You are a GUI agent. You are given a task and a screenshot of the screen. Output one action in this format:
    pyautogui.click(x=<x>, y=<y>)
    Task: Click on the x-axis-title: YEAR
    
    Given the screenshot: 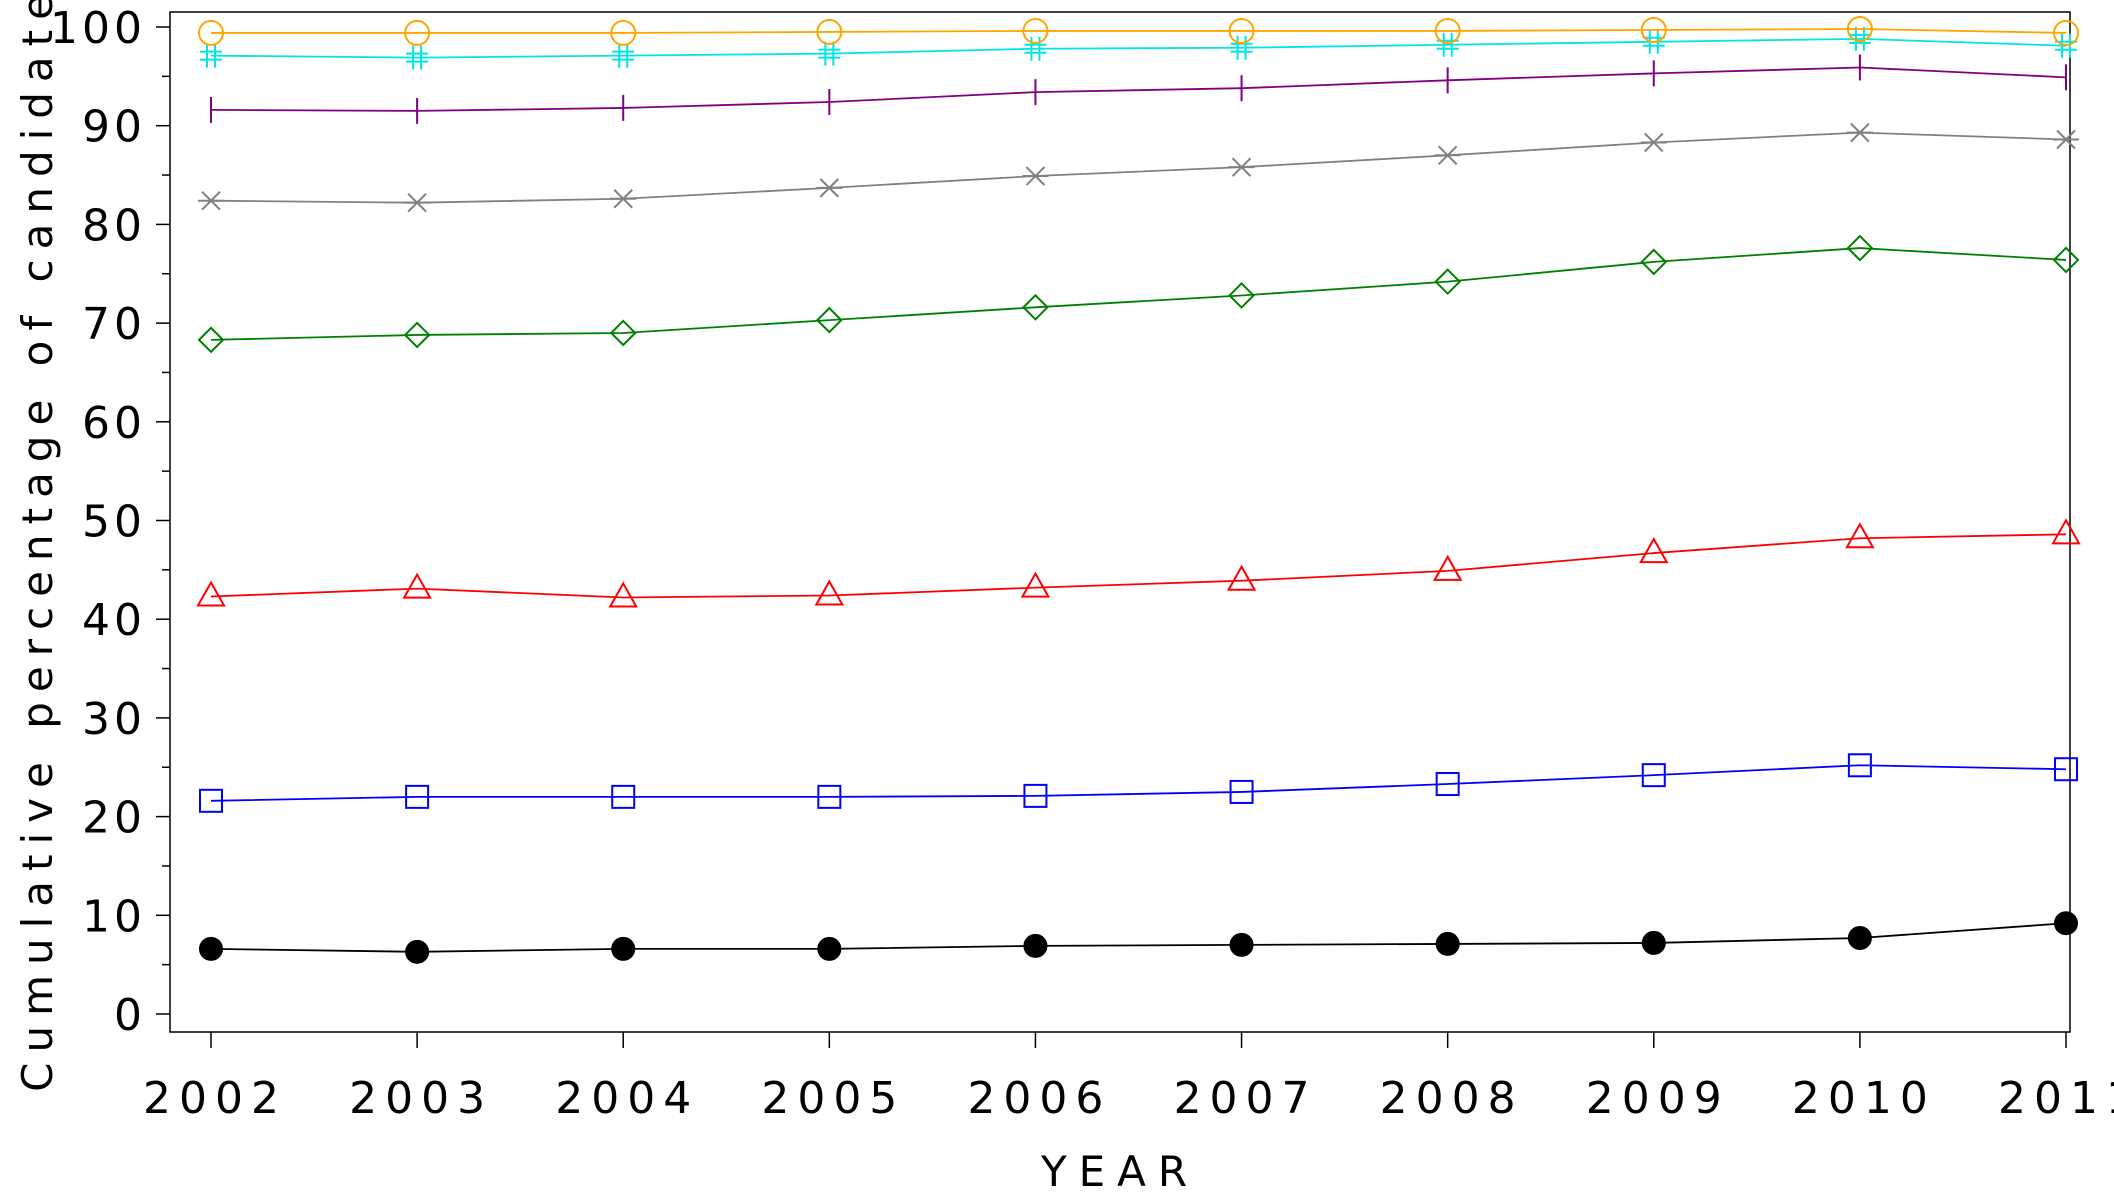 What is the action you would take?
    pyautogui.click(x=1119, y=1171)
    